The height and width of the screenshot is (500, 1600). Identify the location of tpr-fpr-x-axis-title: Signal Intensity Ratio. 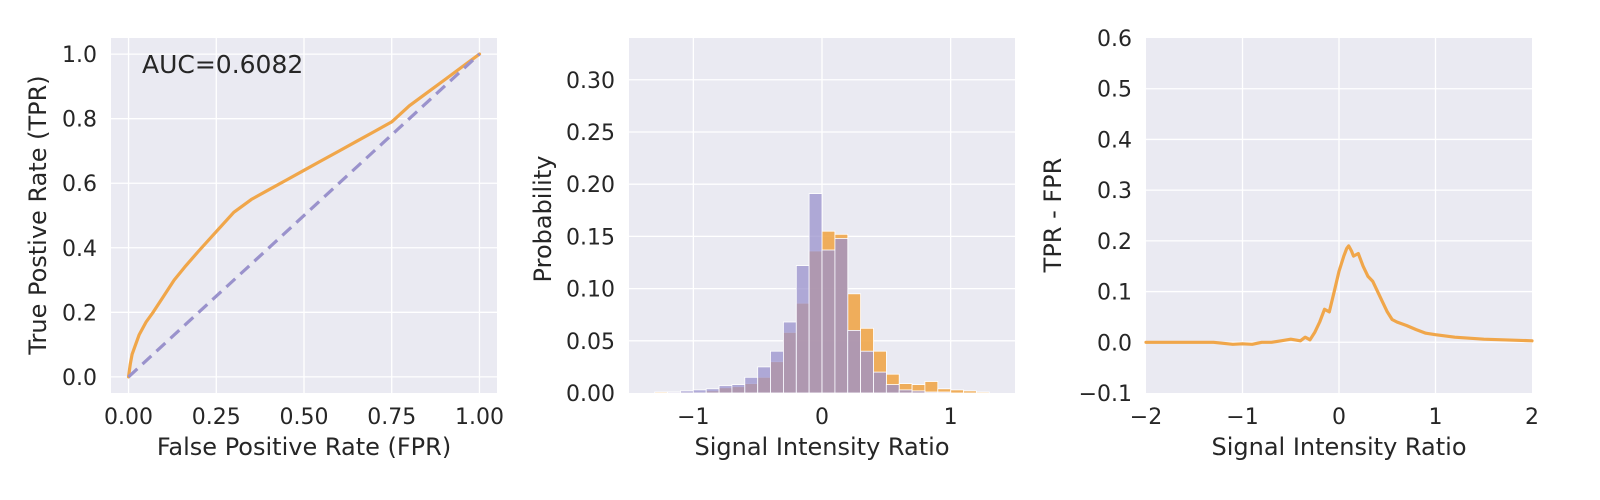
(1338, 447).